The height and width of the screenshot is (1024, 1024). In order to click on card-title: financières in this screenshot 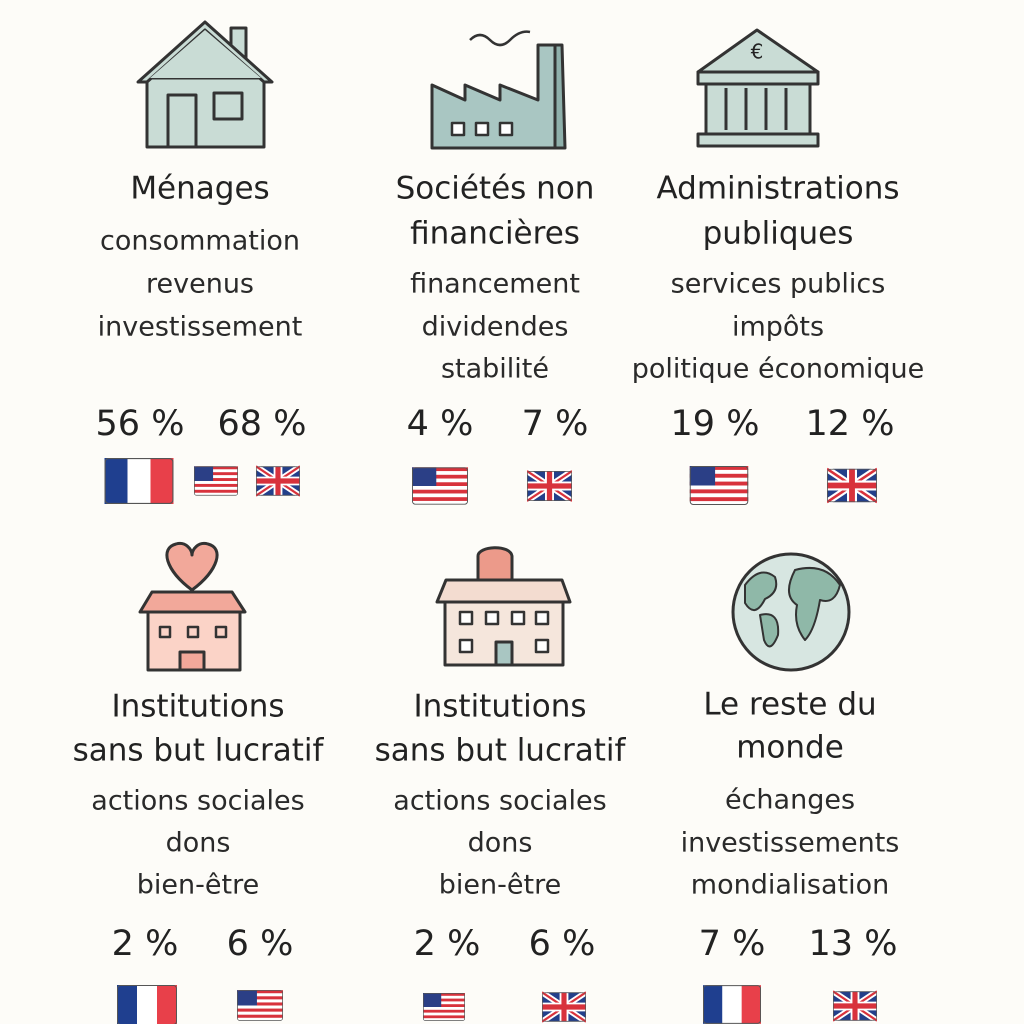, I will do `click(495, 234)`.